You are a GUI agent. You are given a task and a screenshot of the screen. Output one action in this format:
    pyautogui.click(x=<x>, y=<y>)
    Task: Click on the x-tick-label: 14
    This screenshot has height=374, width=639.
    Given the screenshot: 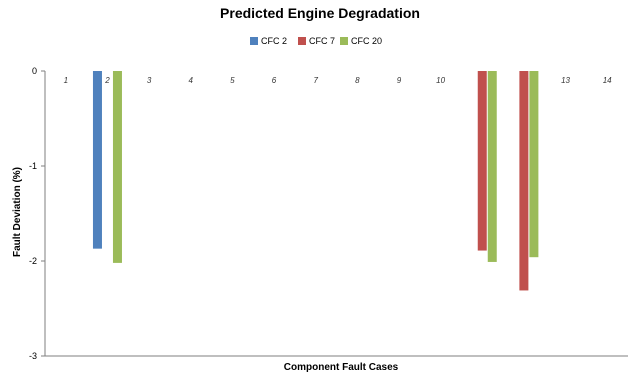 What is the action you would take?
    pyautogui.click(x=607, y=80)
    